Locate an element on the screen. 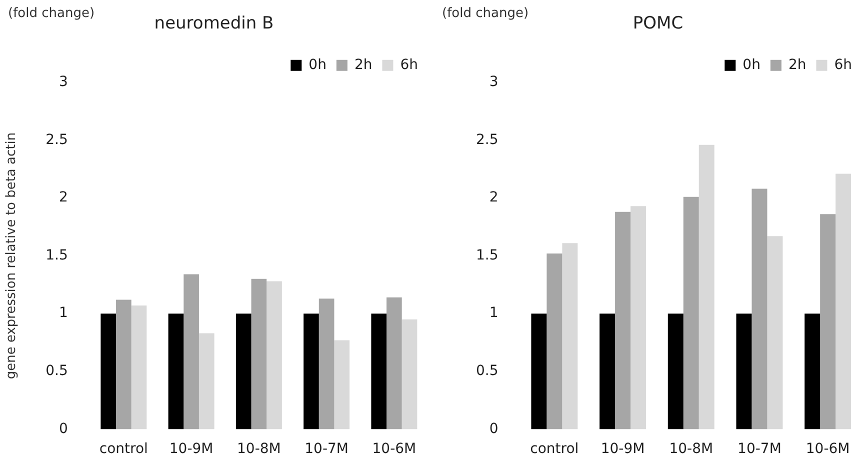  y-axis-title: gene expression relative to beta actin is located at coordinates (12, 256).